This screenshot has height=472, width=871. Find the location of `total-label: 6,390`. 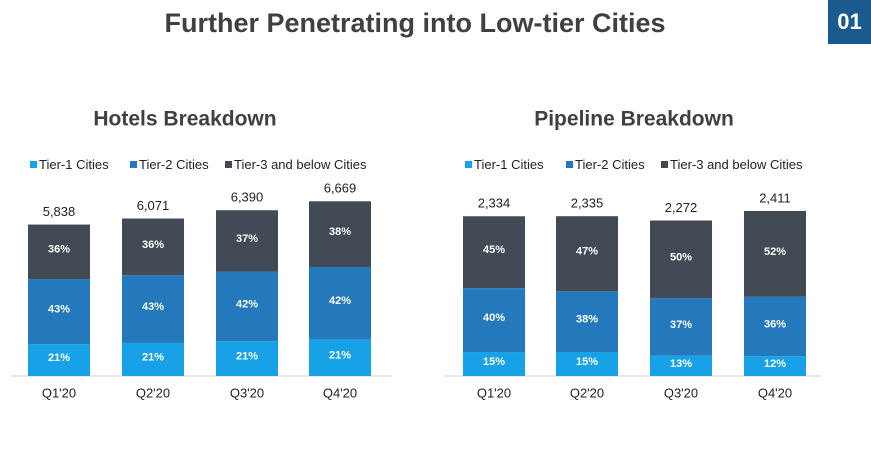

total-label: 6,390 is located at coordinates (247, 197).